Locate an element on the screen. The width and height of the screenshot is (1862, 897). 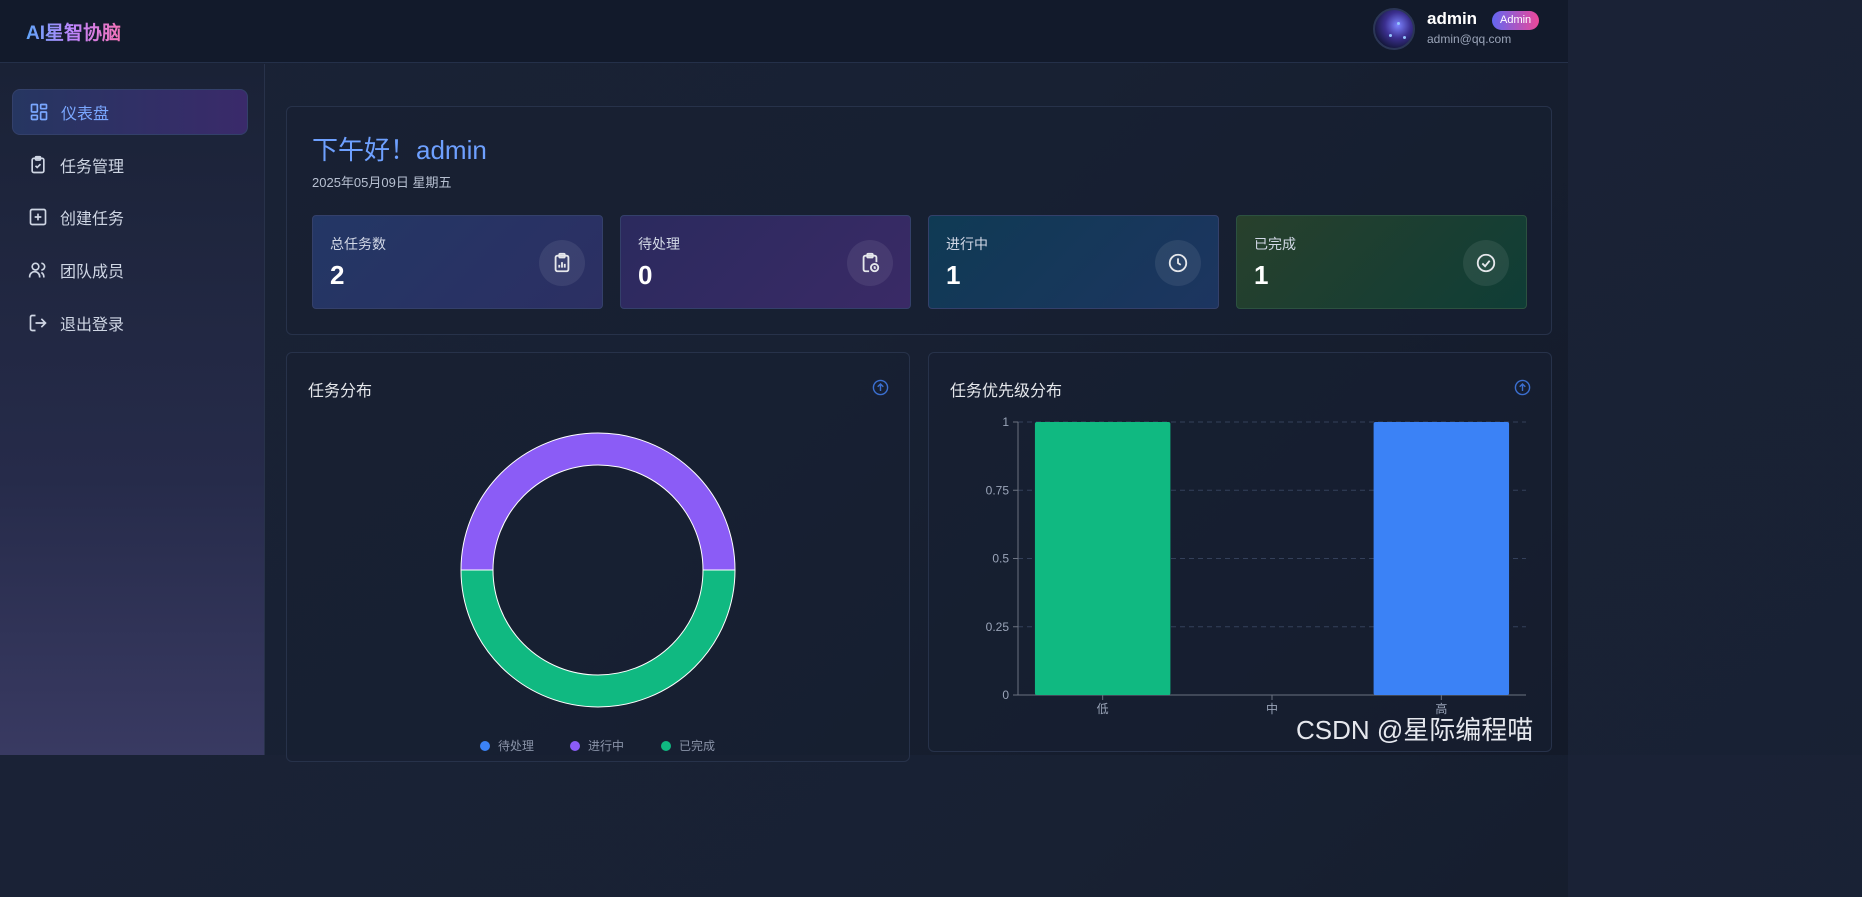
priority-distribution-title: 任务优先级分布 is located at coordinates (1006, 391).